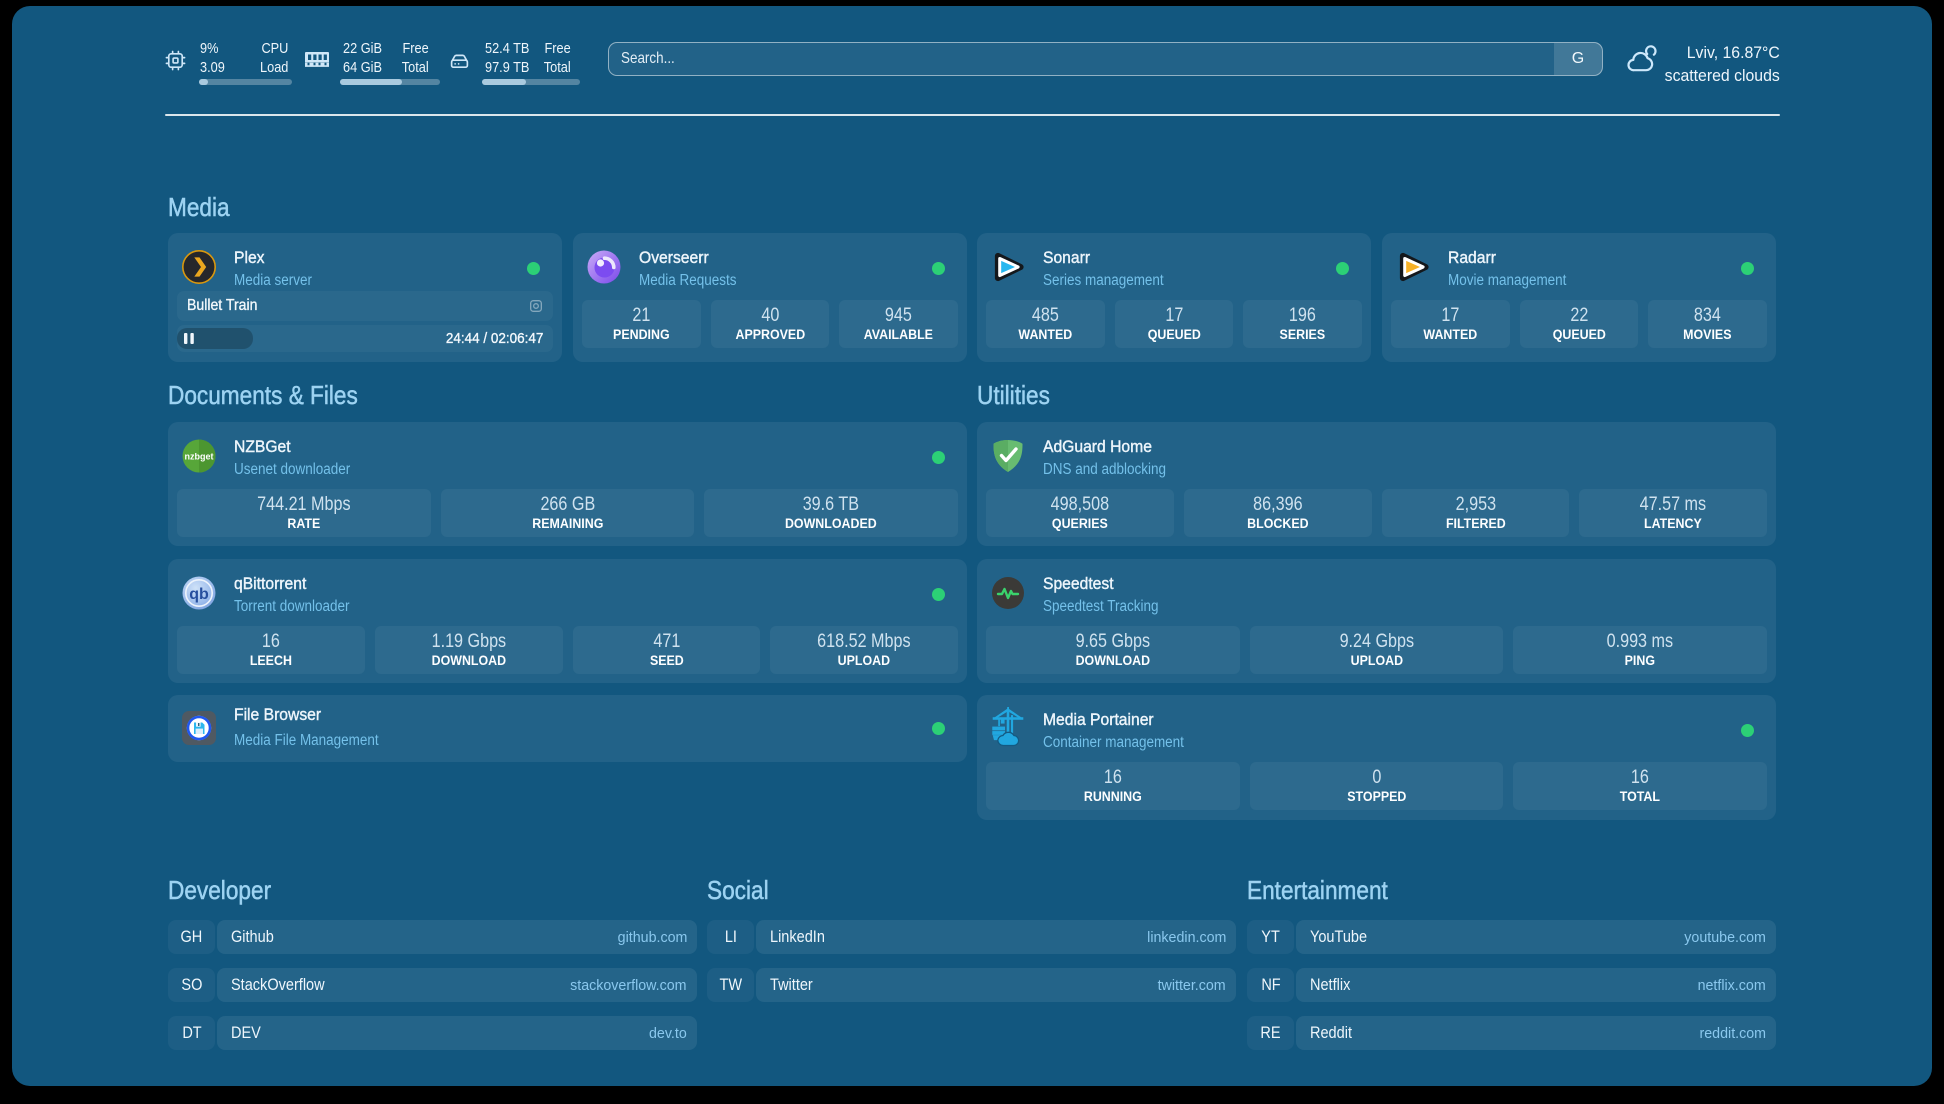 This screenshot has height=1104, width=1944. What do you see at coordinates (199, 457) in the screenshot?
I see `svg-text: nzbget` at bounding box center [199, 457].